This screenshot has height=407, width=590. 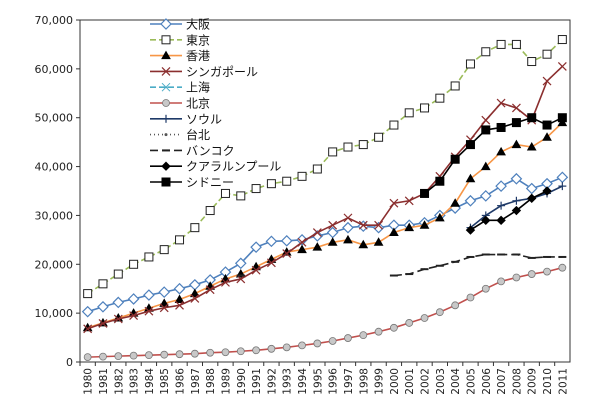 What do you see at coordinates (104, 381) in the screenshot?
I see `x-tick-label: 1981` at bounding box center [104, 381].